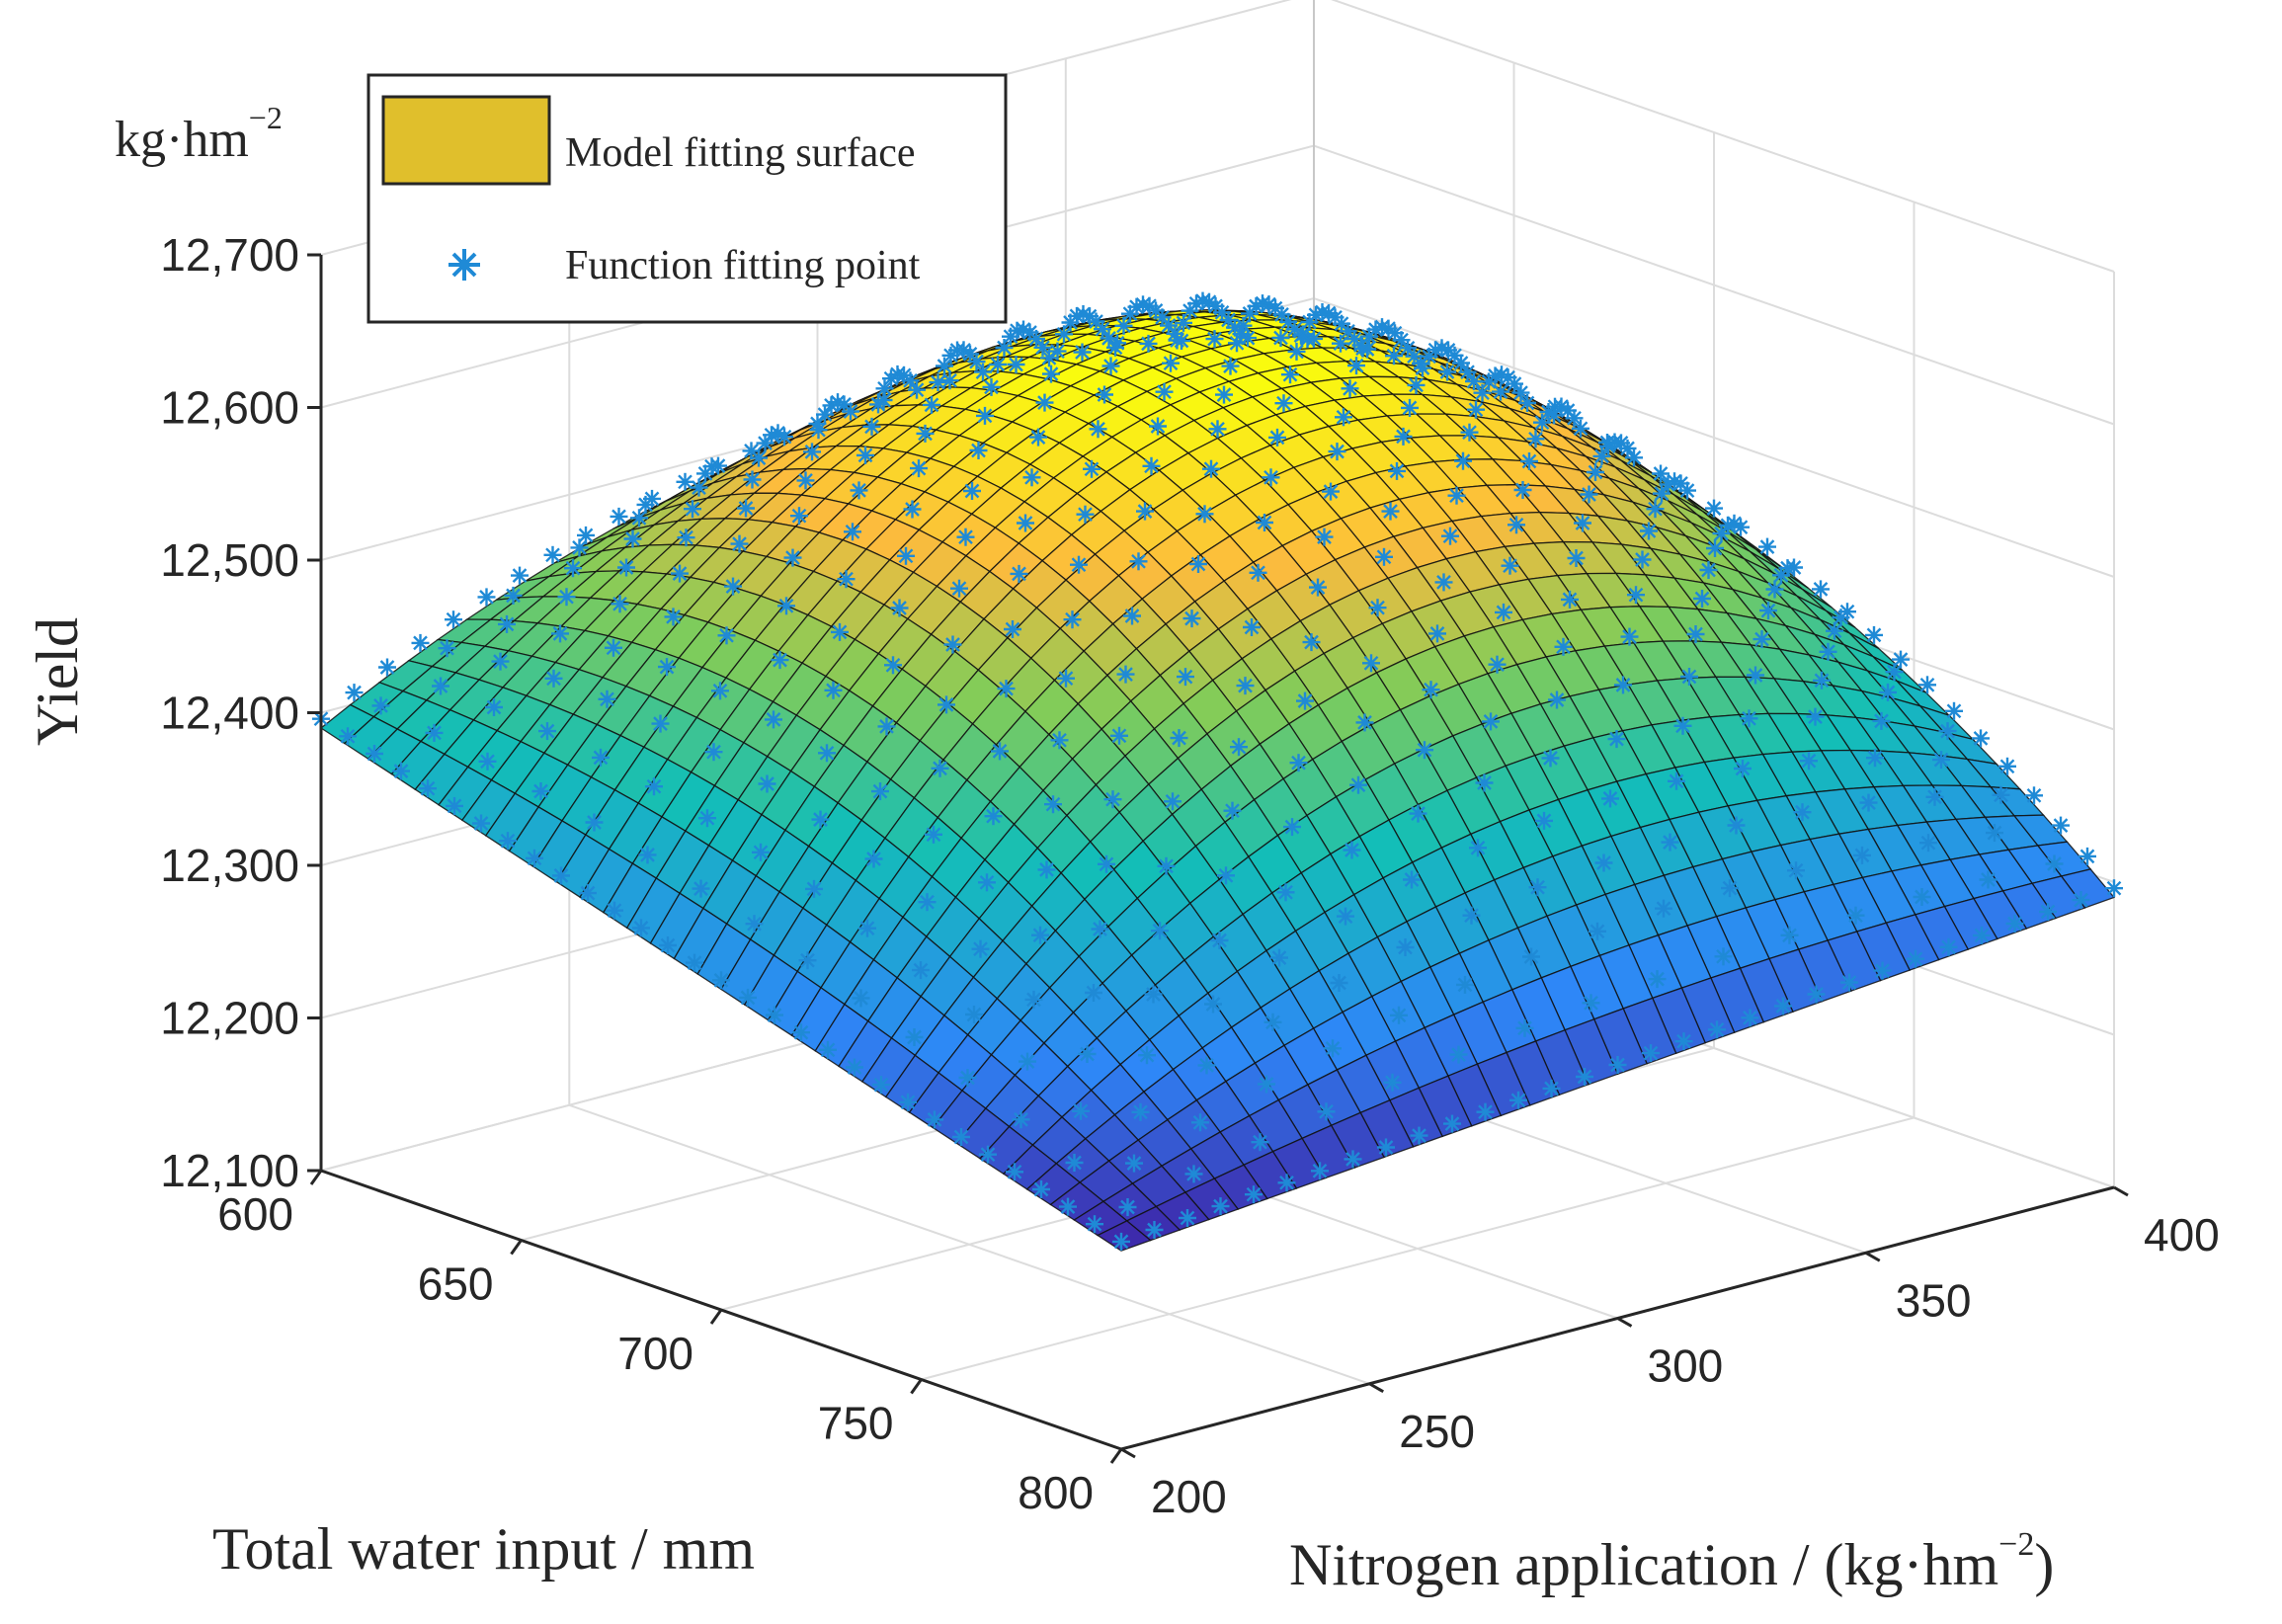  Describe the element at coordinates (716, 1317) in the screenshot. I see `x-tick` at that location.